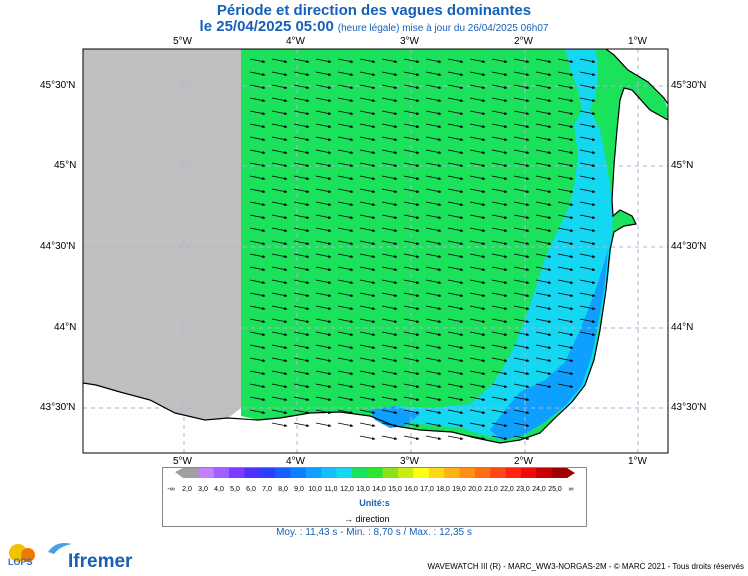 The height and width of the screenshot is (576, 748). What do you see at coordinates (295, 461) in the screenshot?
I see `lon-label-bottom: 4°W` at bounding box center [295, 461].